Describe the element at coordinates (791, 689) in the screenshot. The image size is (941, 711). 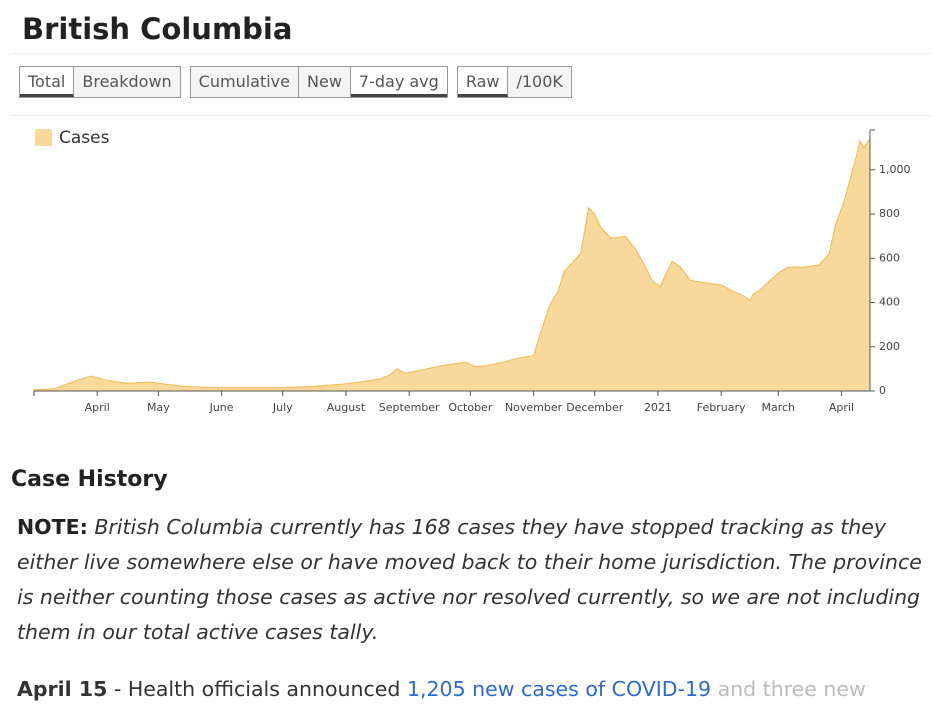
I see `entry-rest: and three new` at that location.